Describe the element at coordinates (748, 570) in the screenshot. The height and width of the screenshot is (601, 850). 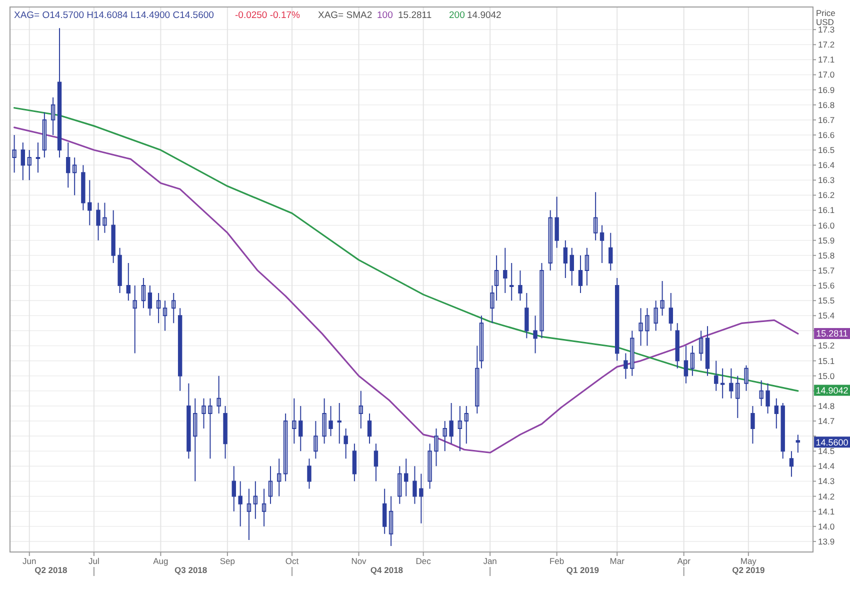
I see `x2-tick-label: Q2 2019` at that location.